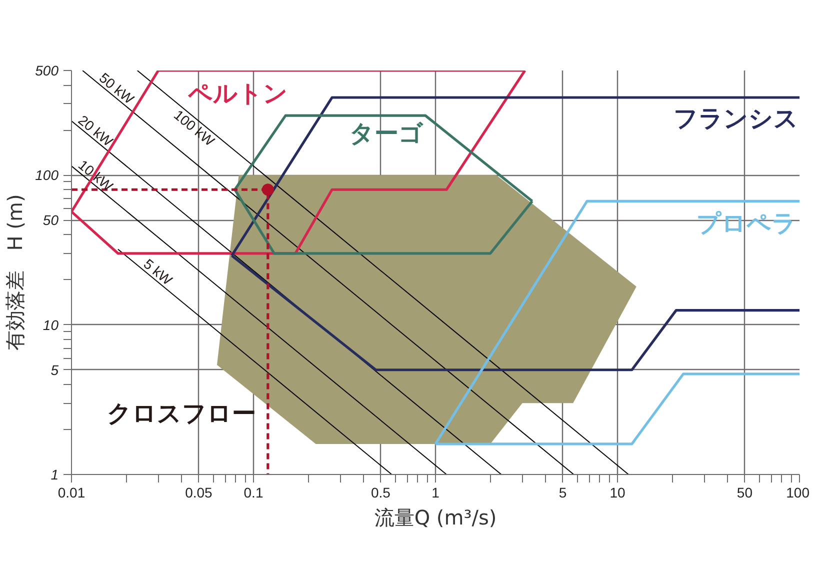 This screenshot has width=840, height=585. Describe the element at coordinates (54, 474) in the screenshot. I see `y-tick-label: 1` at that location.